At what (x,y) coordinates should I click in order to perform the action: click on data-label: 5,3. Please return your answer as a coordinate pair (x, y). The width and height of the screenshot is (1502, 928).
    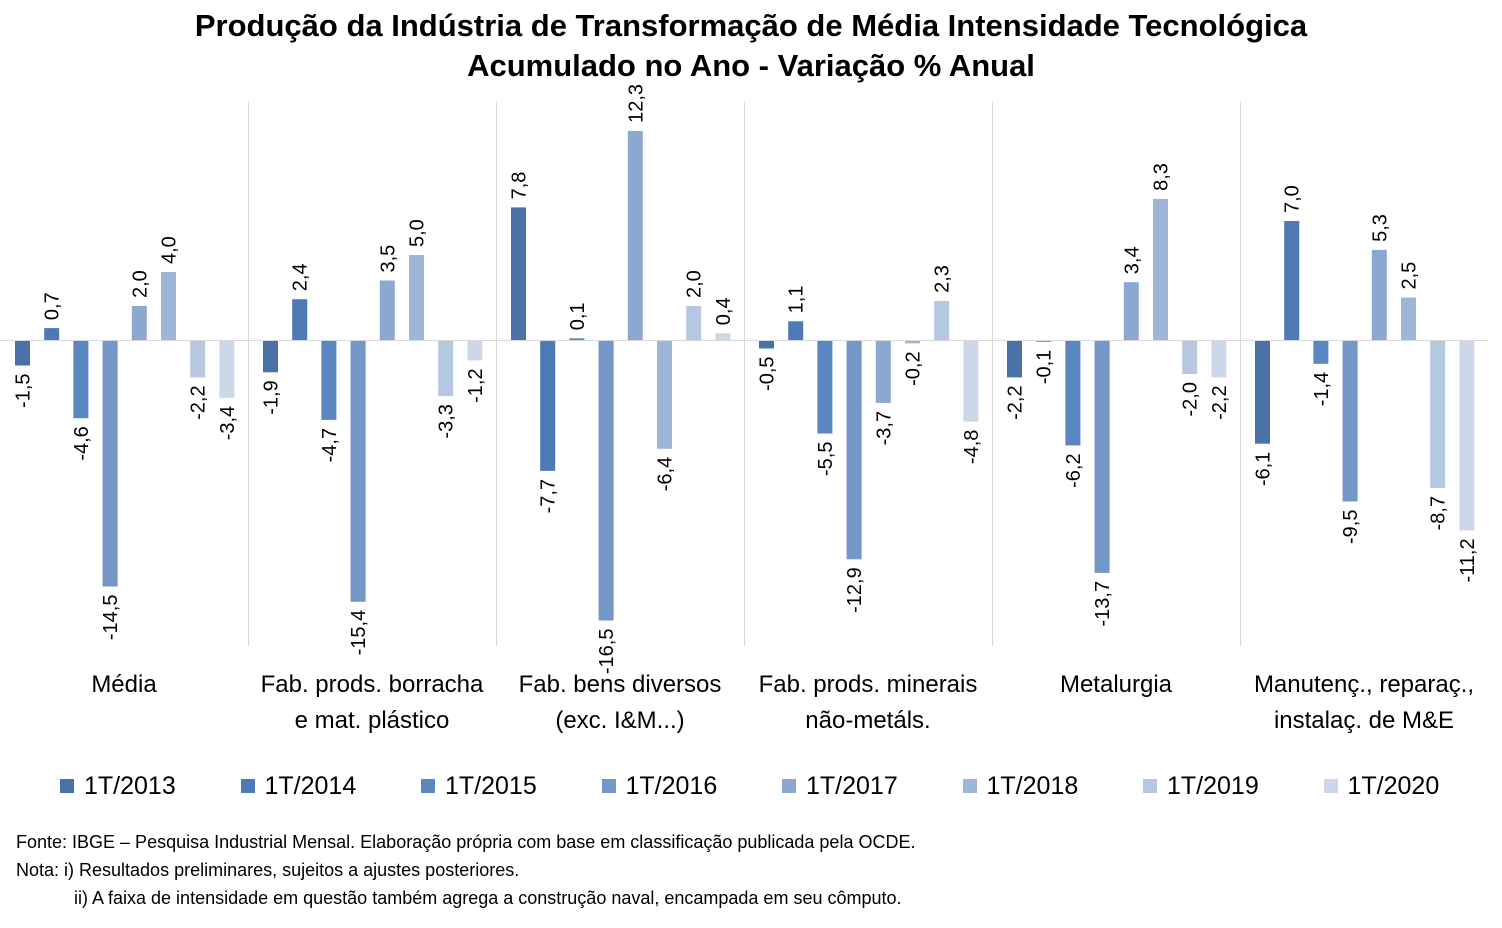
    Looking at the image, I should click on (1380, 228).